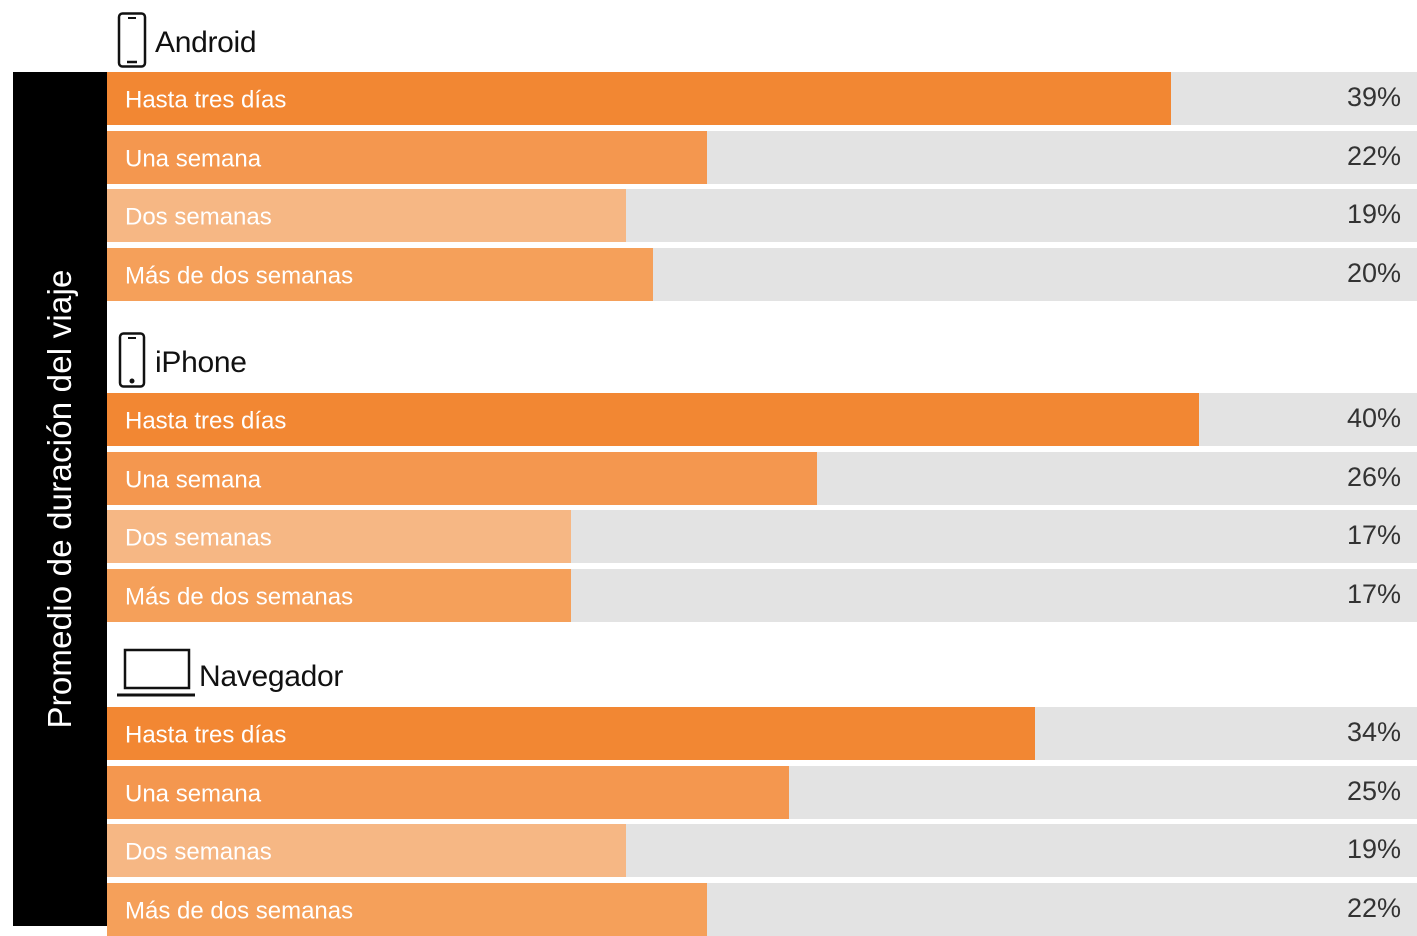  Describe the element at coordinates (1373, 417) in the screenshot. I see `bar-value-label: 40%` at that location.